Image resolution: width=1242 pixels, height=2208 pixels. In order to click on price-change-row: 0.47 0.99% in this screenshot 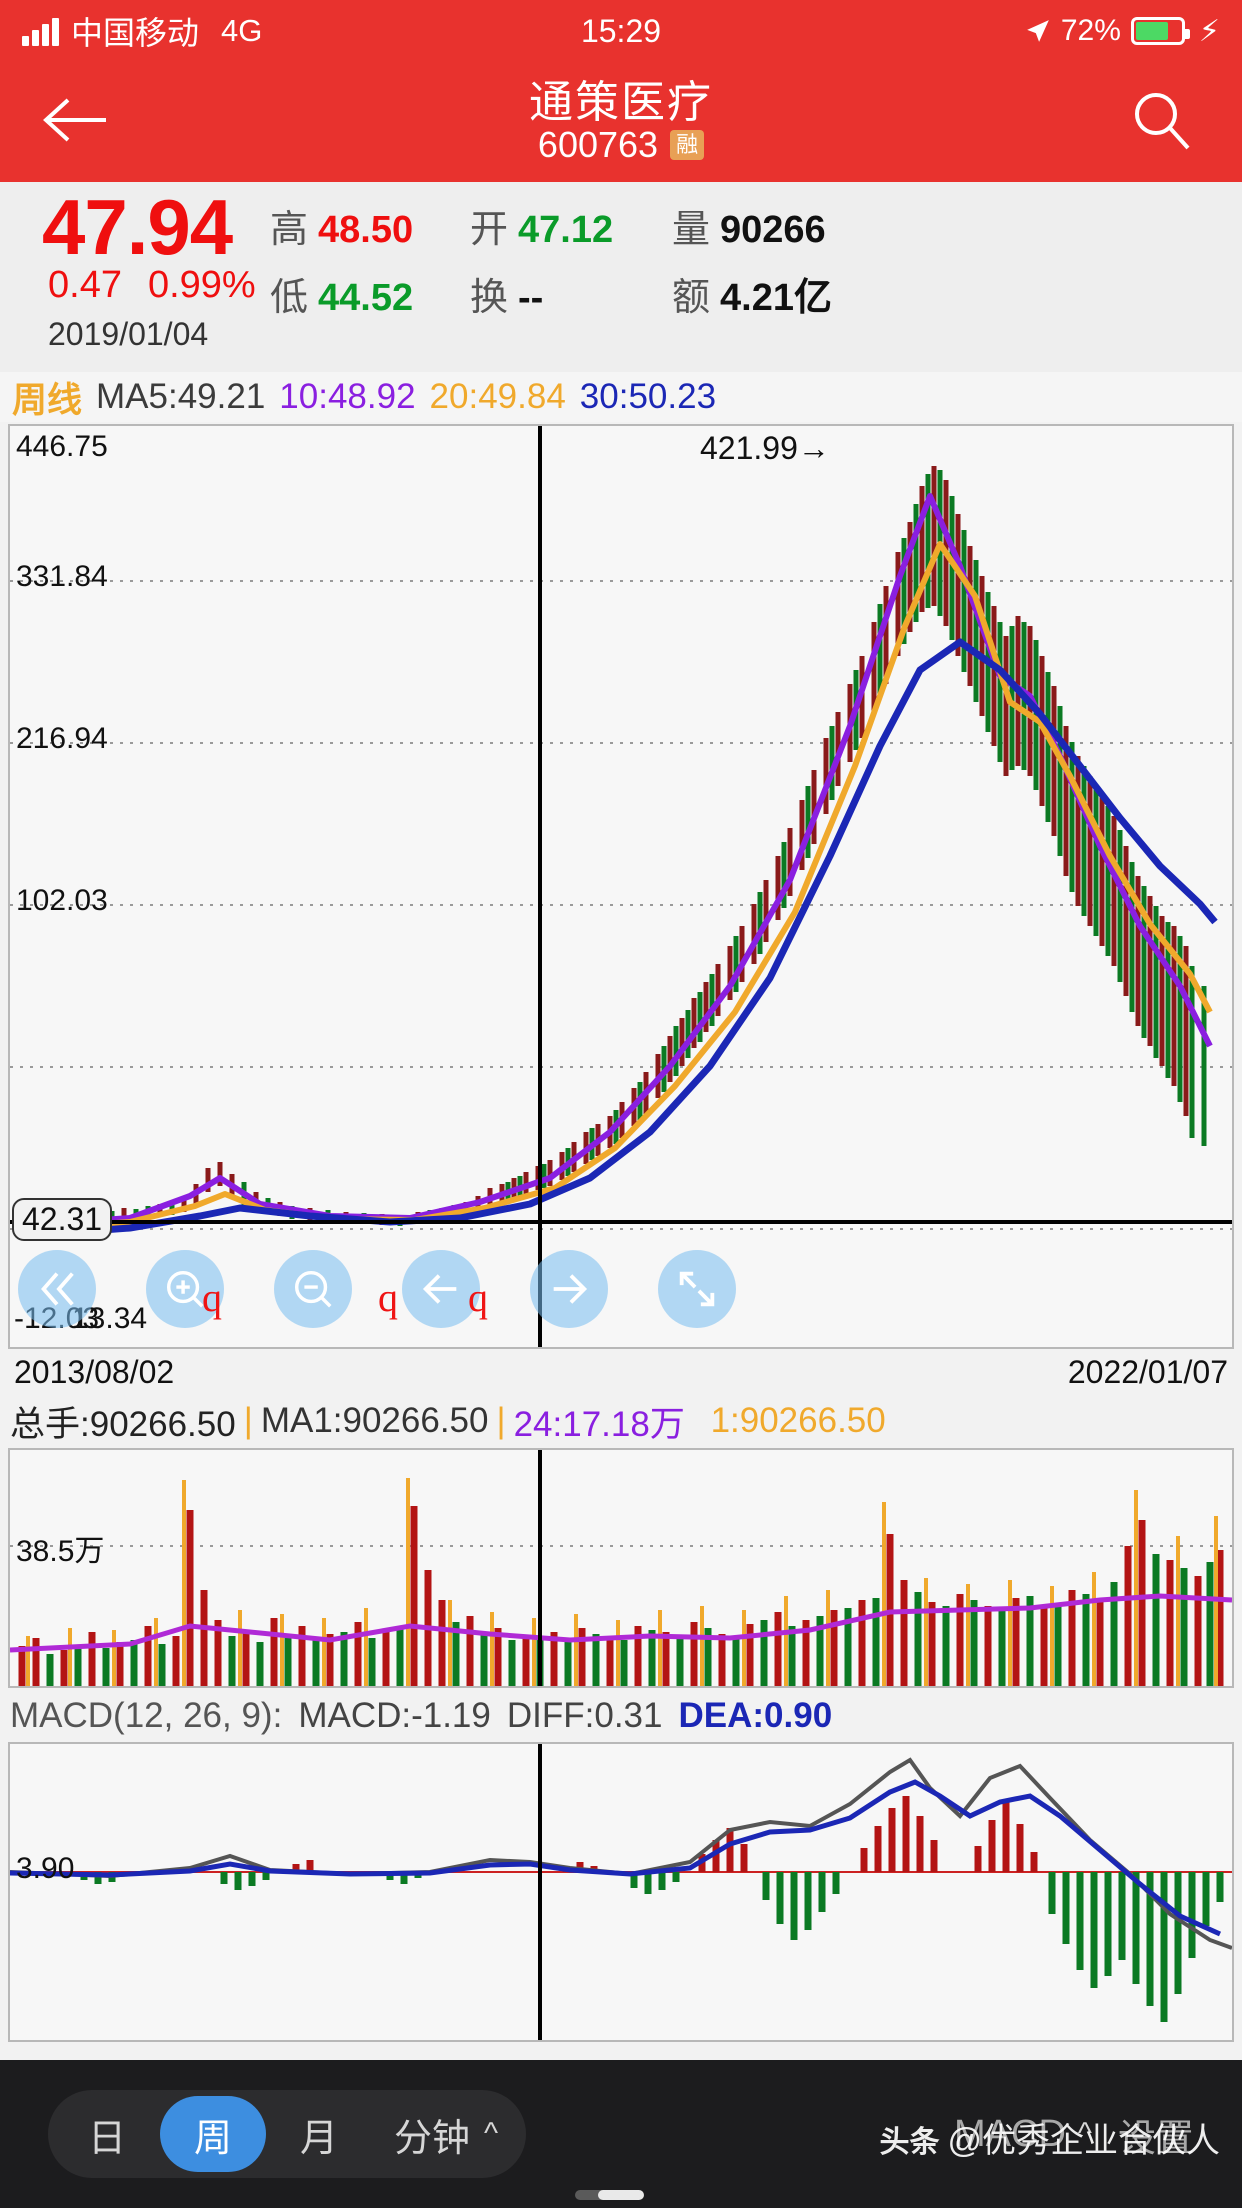, I will do `click(152, 285)`.